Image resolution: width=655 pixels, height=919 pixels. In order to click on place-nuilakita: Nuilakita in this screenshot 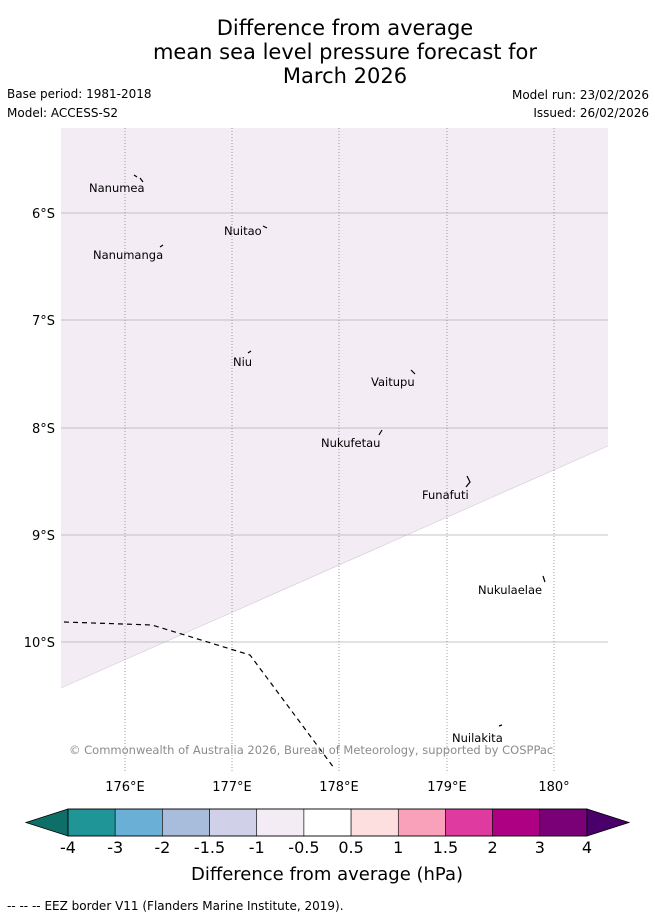, I will do `click(477, 738)`.